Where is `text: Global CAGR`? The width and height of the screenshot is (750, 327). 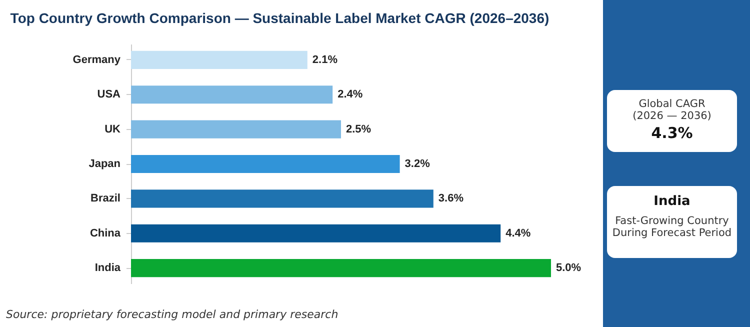 text: Global CAGR is located at coordinates (672, 104).